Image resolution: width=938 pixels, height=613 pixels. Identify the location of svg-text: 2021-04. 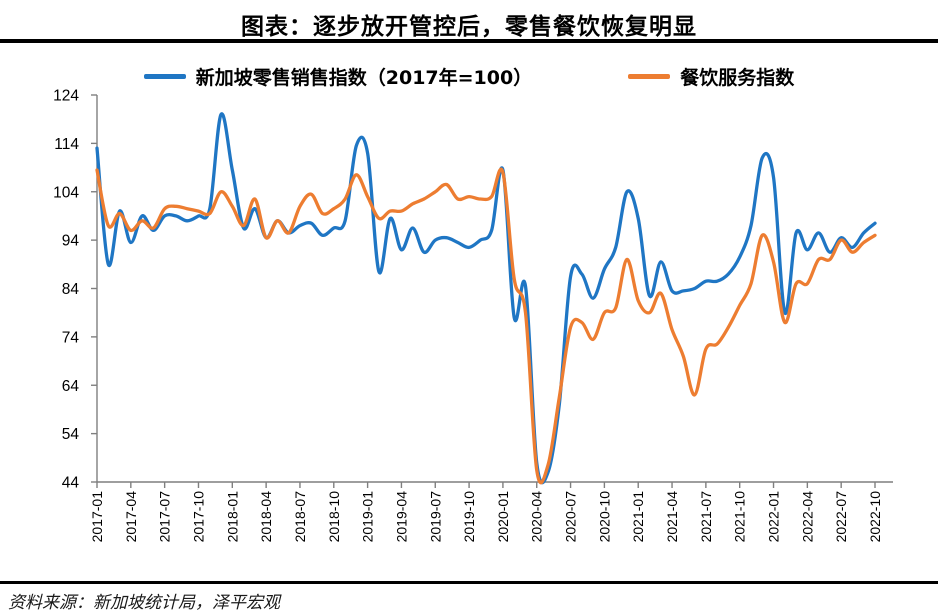
(672, 517).